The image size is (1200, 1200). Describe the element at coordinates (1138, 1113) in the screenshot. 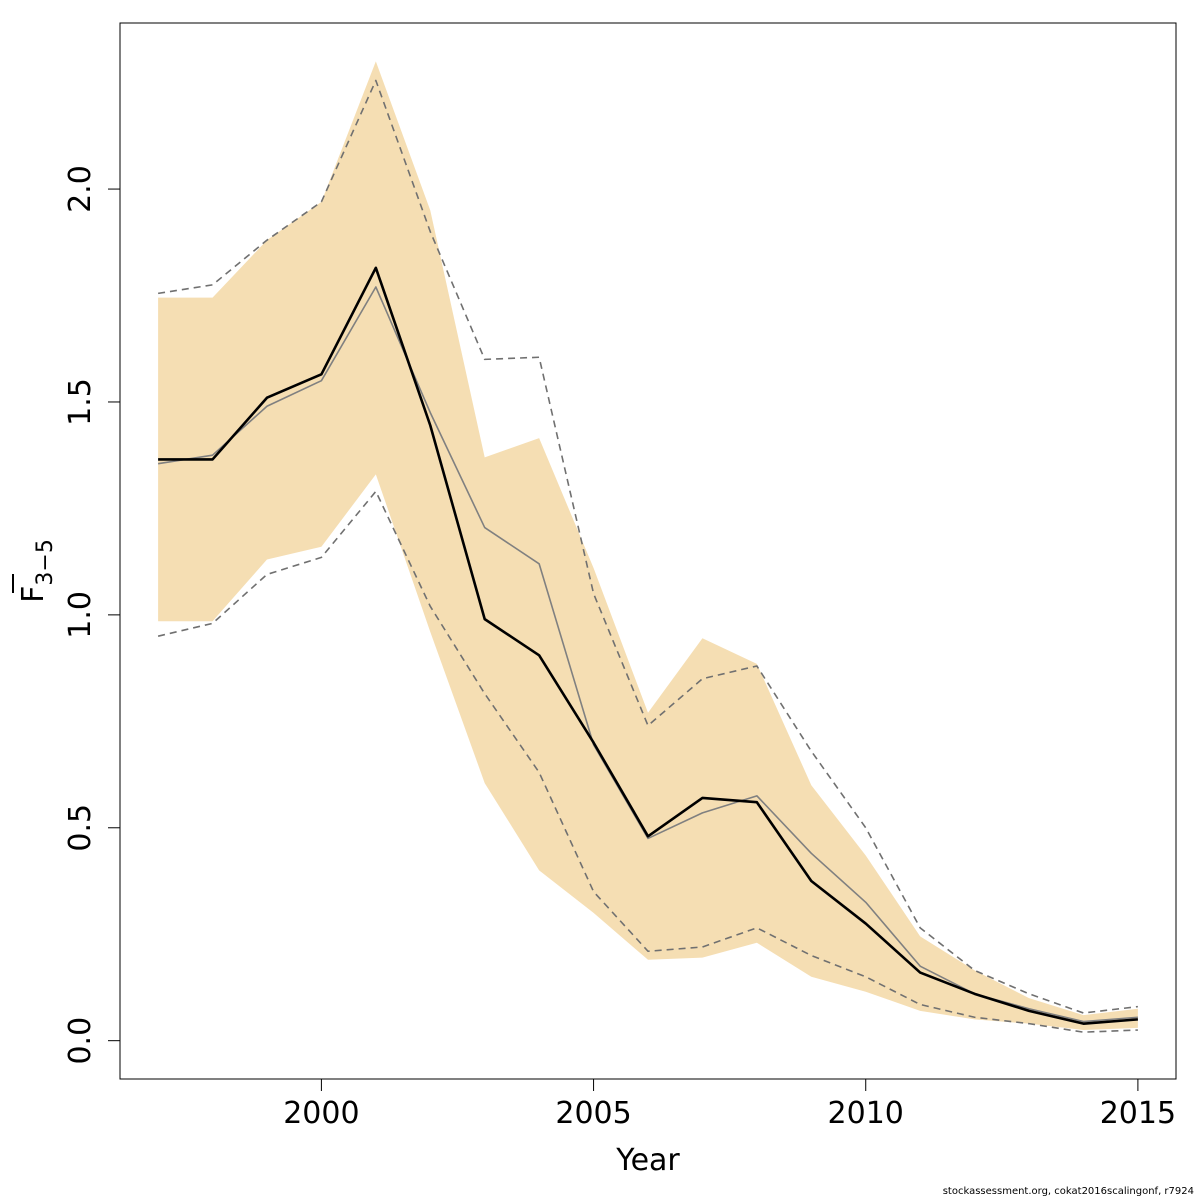

I see `x-tick-label: 2015` at that location.